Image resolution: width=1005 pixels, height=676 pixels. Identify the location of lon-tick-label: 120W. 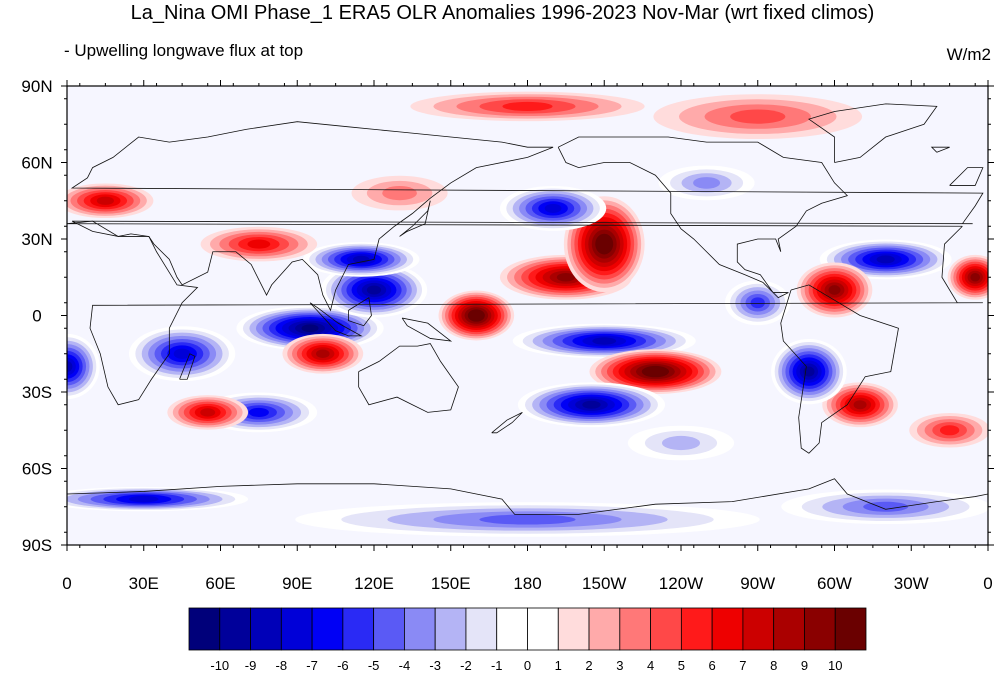
(681, 583).